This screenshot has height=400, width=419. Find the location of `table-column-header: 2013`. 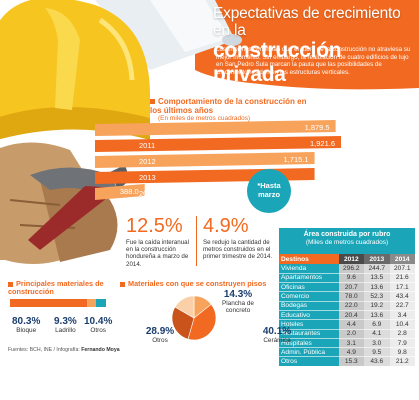

table-column-header: 2013 is located at coordinates (377, 259).